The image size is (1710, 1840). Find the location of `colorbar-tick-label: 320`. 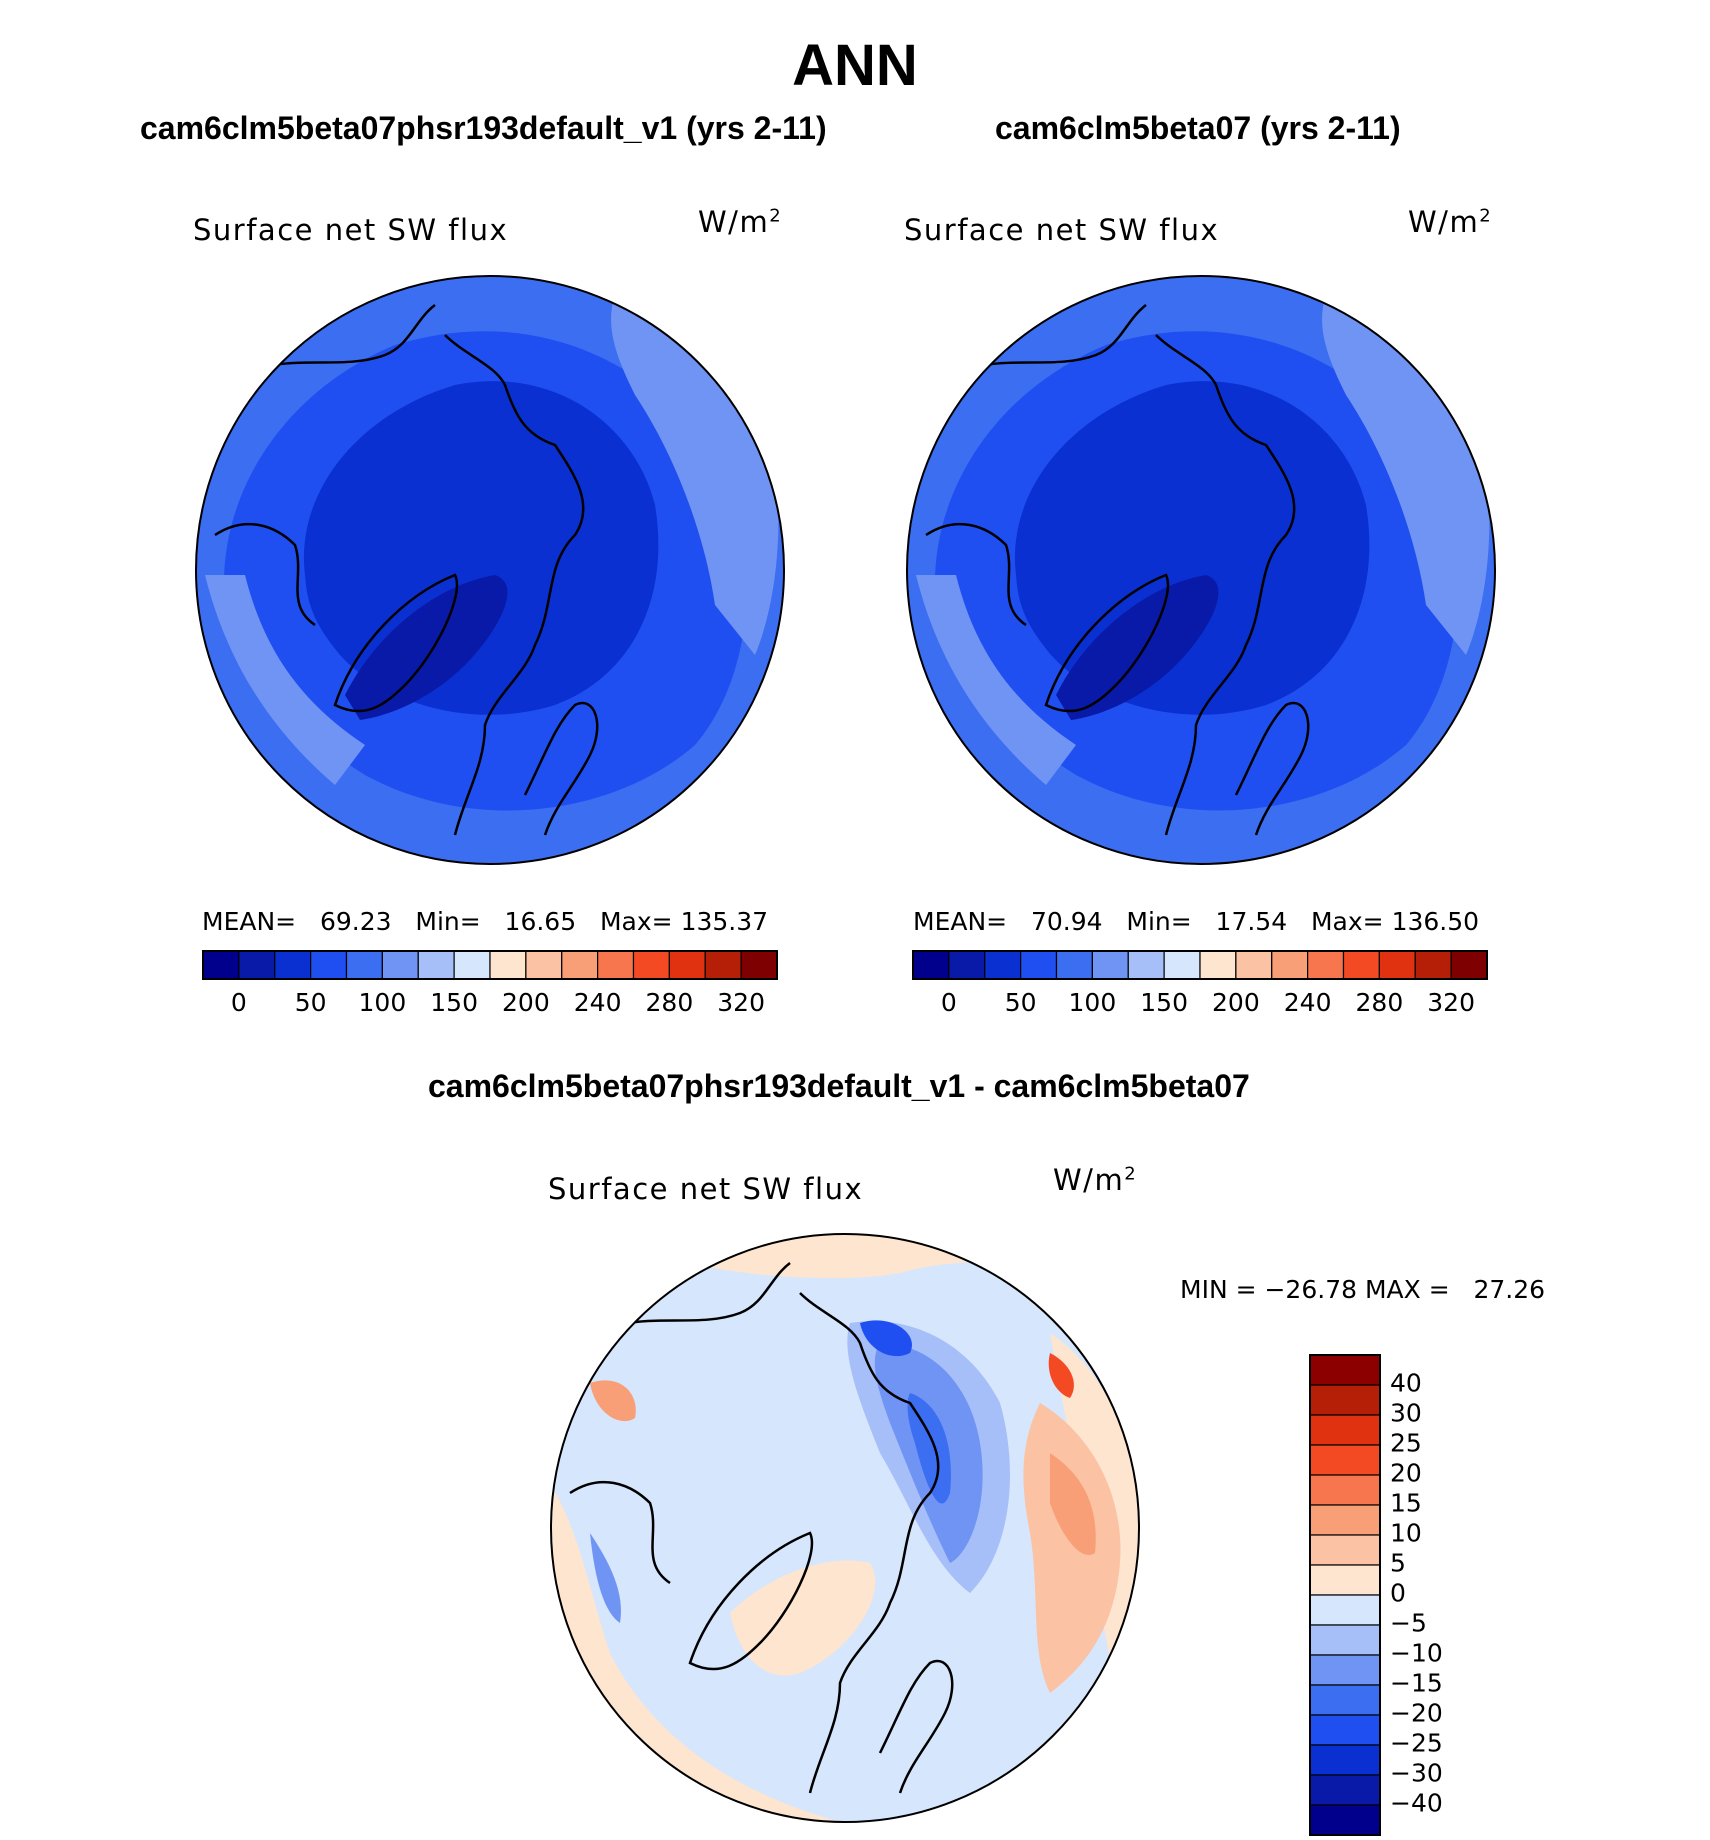

colorbar-tick-label: 320 is located at coordinates (1451, 1002).